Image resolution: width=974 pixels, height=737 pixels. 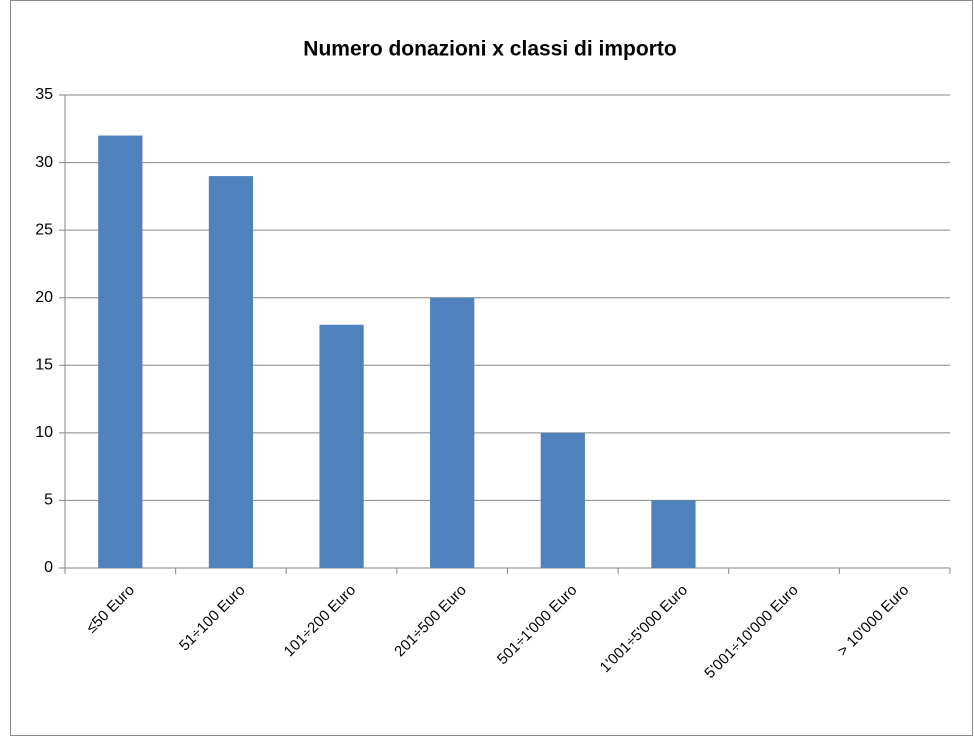 What do you see at coordinates (48, 567) in the screenshot?
I see `y-tick-label: 0` at bounding box center [48, 567].